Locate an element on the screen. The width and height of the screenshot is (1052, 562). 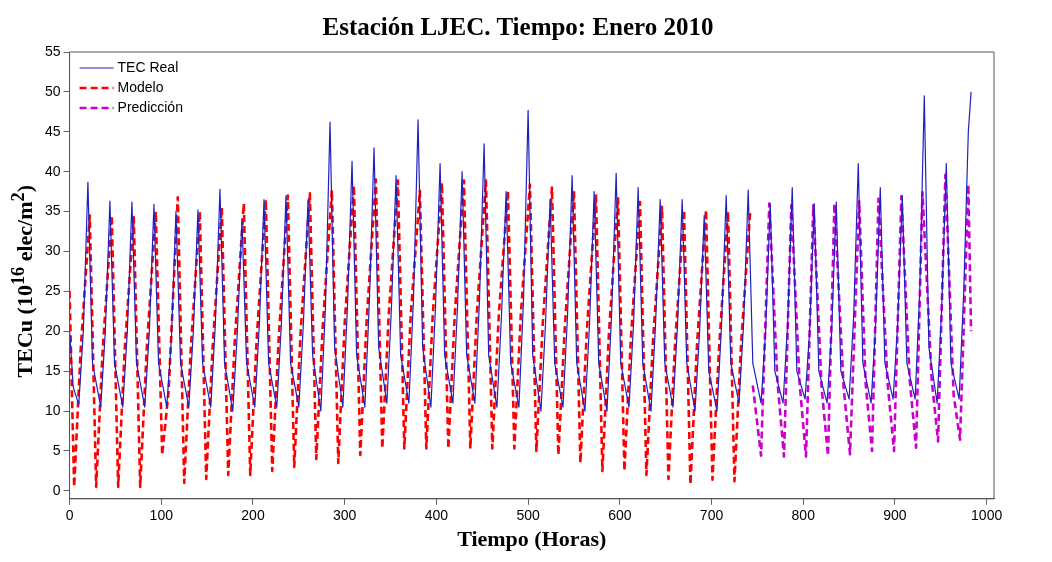
y-tick-label: 5 is located at coordinates (56, 449).